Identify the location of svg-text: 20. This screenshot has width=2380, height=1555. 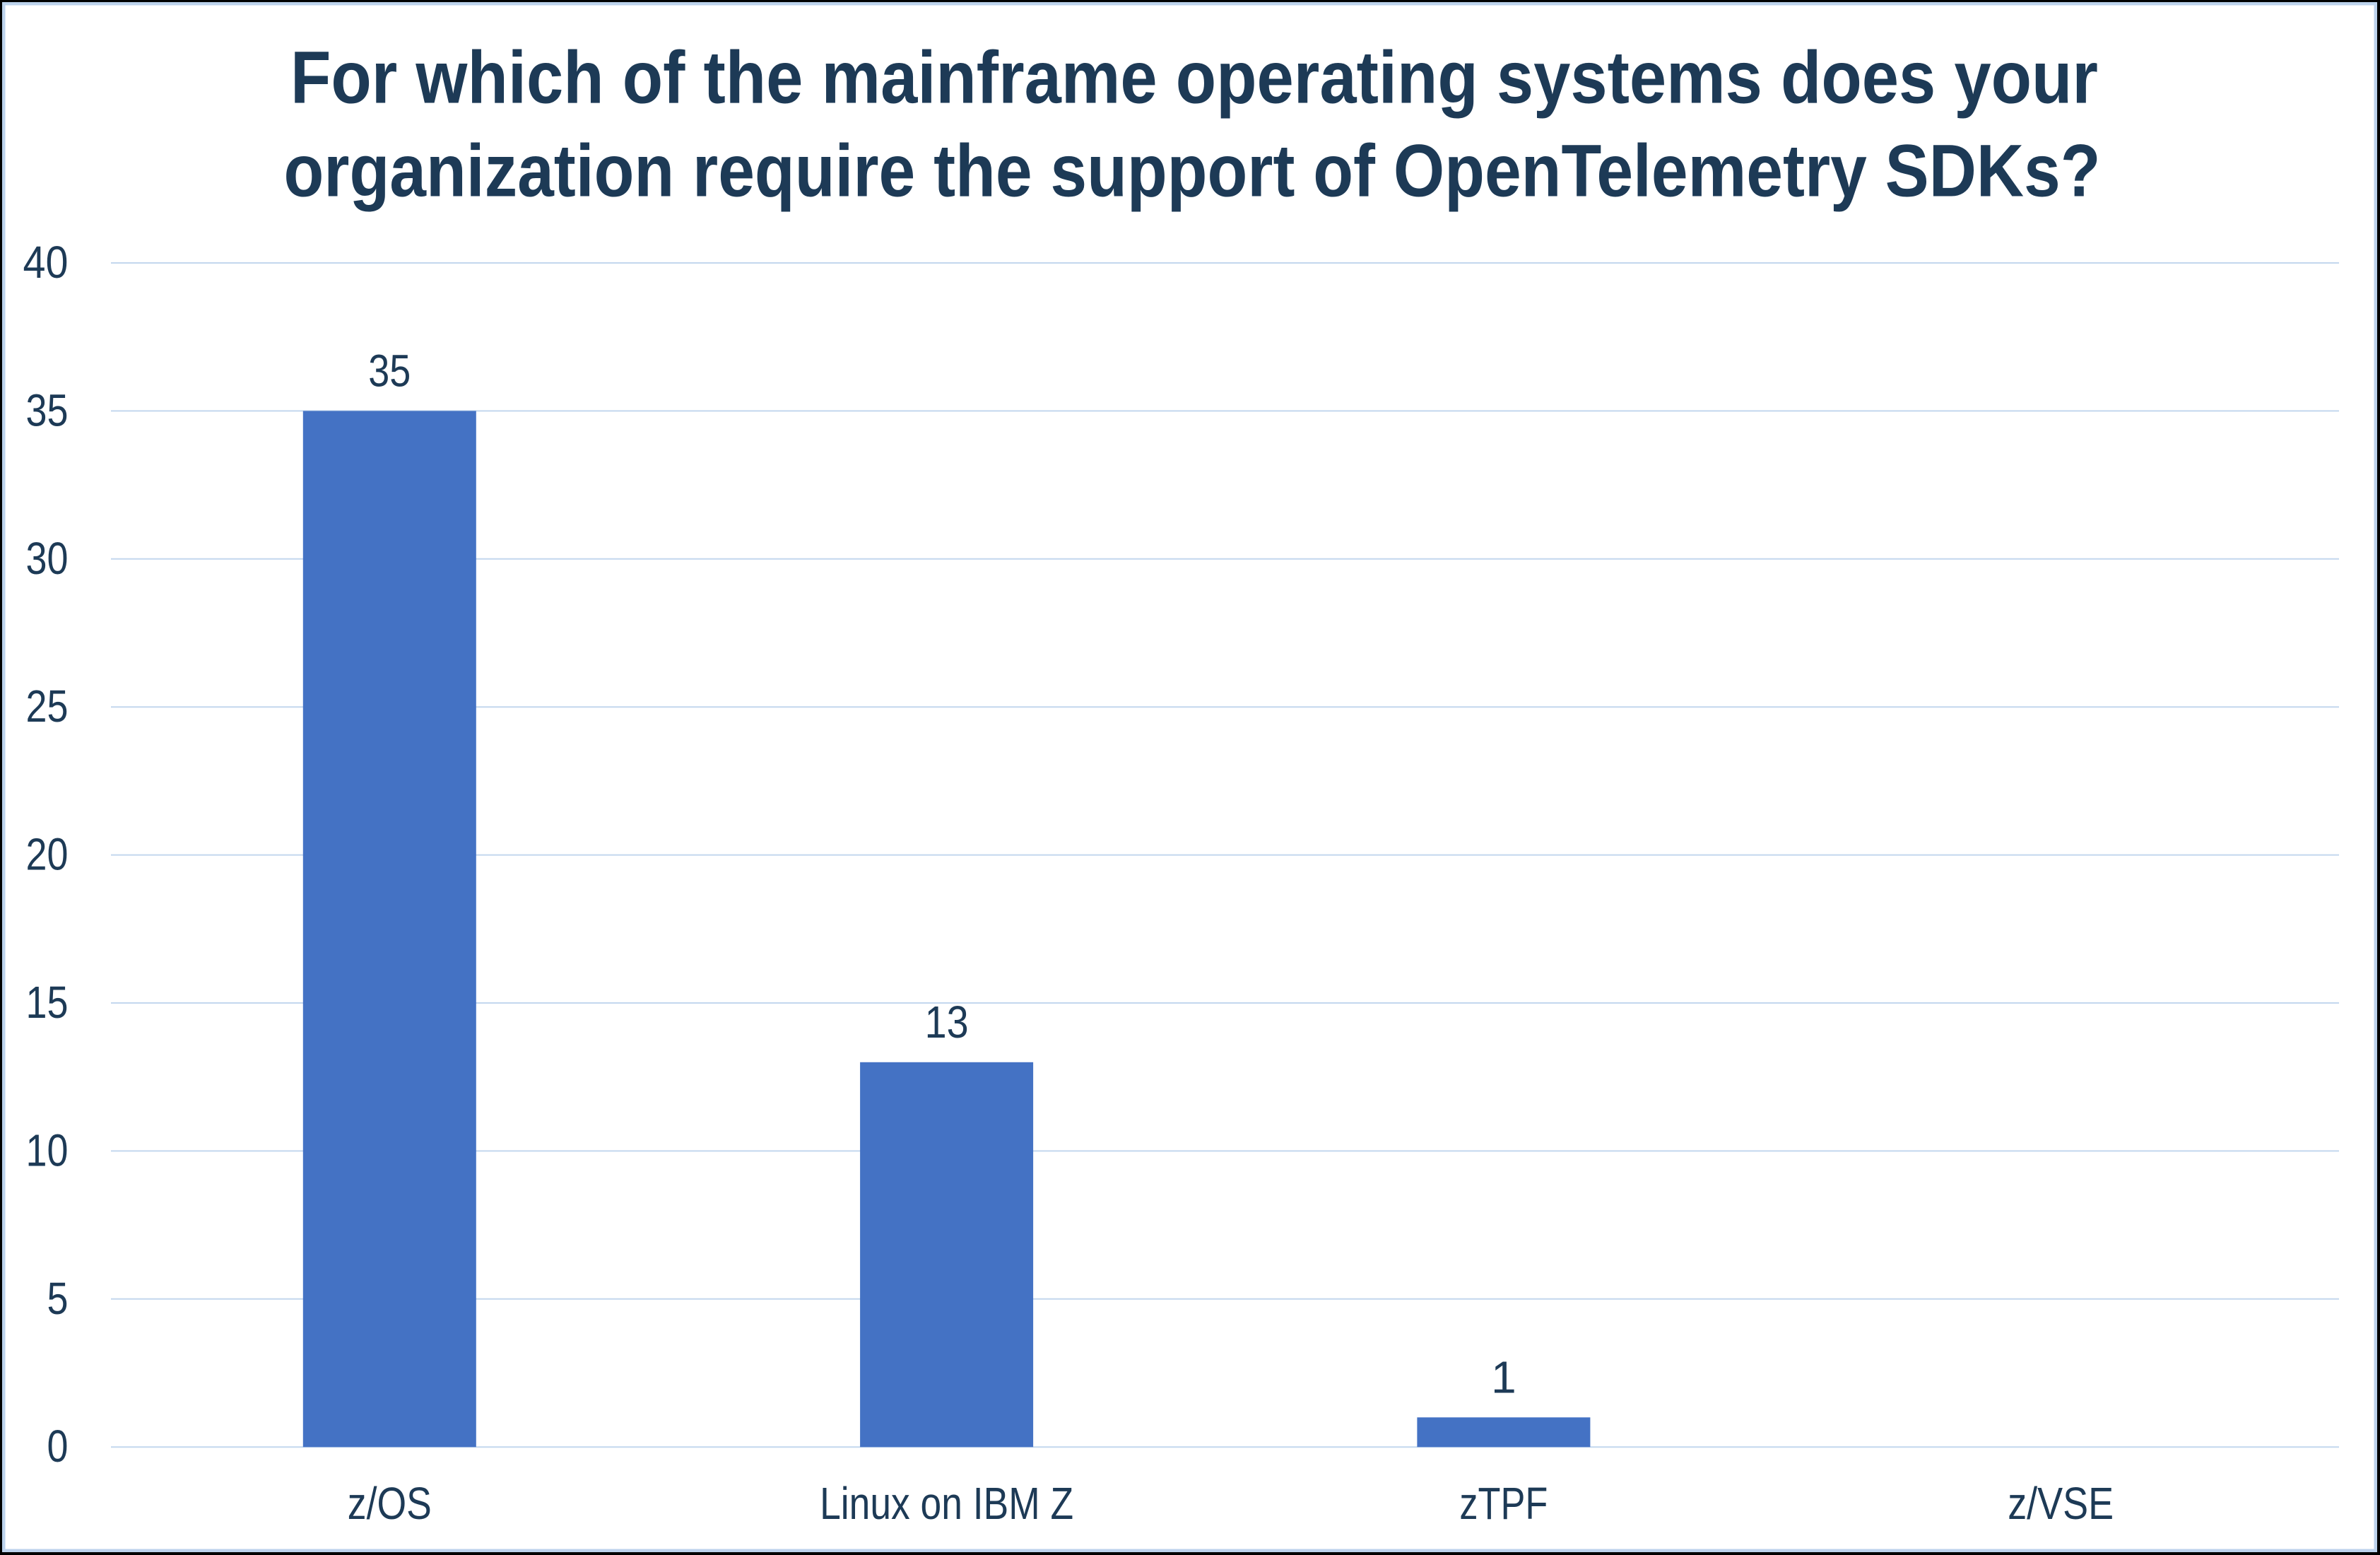
(48, 854).